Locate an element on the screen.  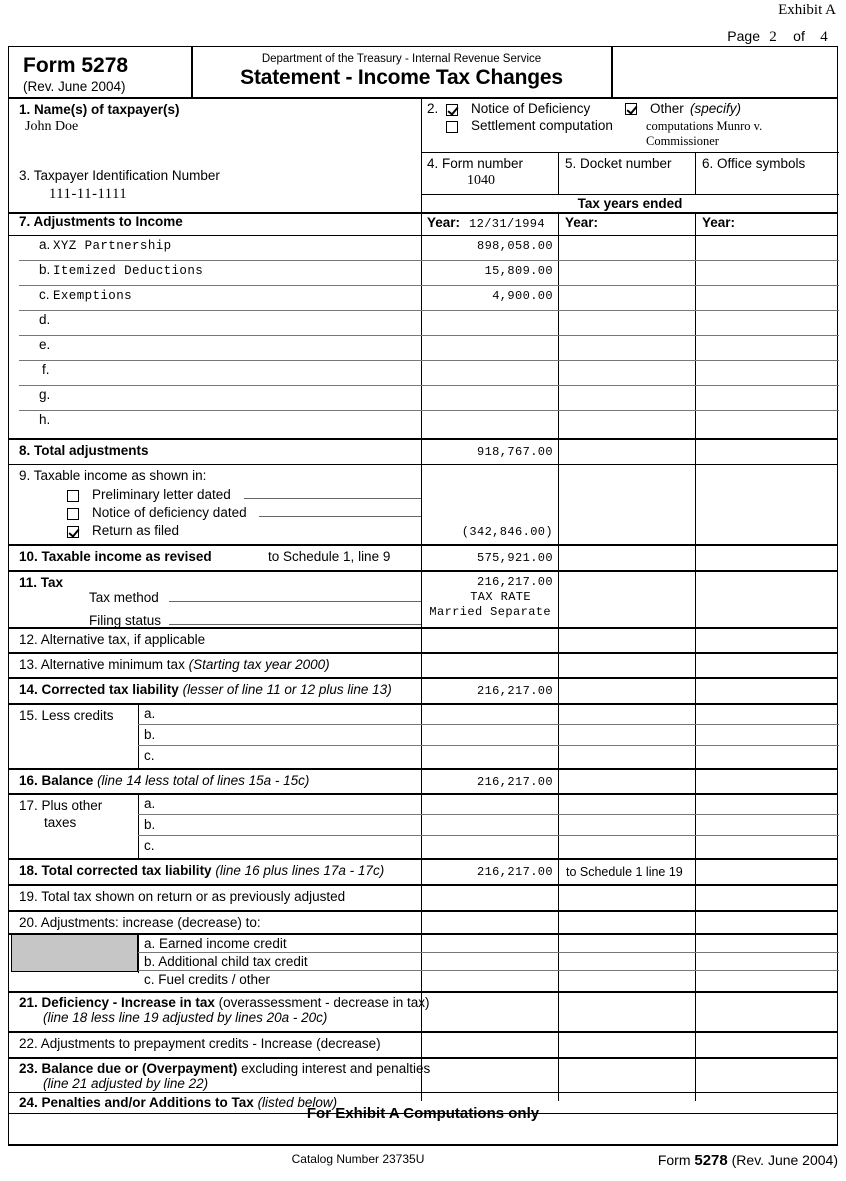
line11-label: 11. Tax is located at coordinates (41, 582).